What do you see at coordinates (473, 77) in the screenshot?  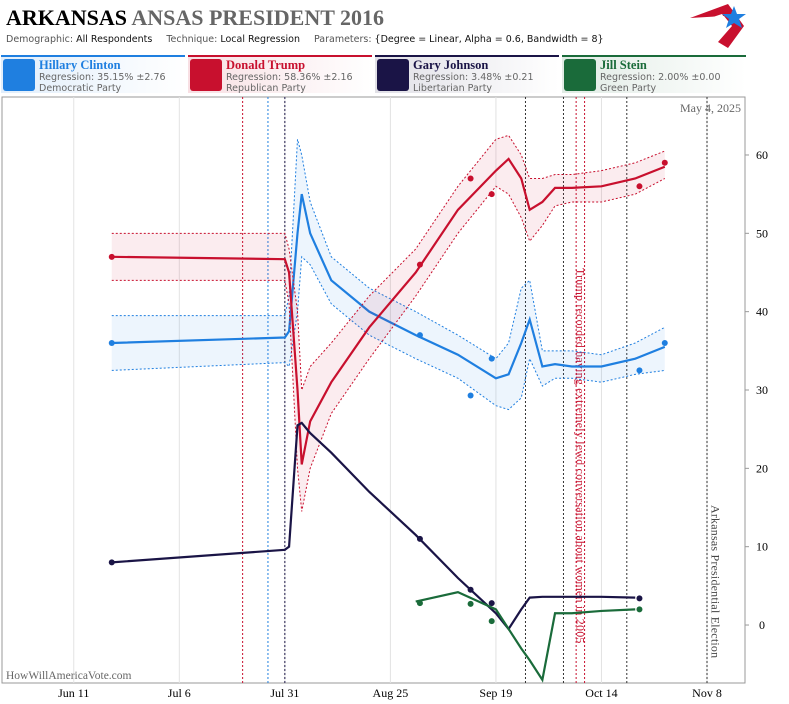 I see `legend-regression: Regression: 3.48% ±0.21` at bounding box center [473, 77].